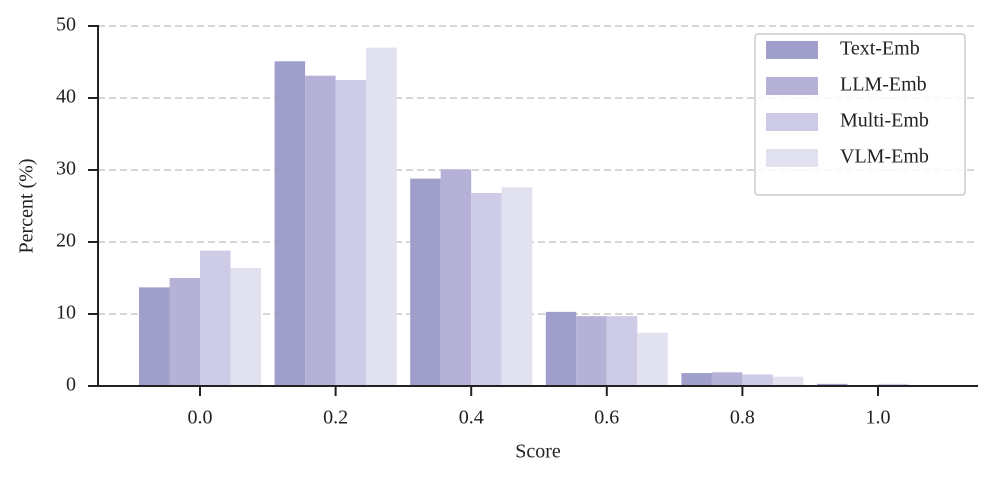 The image size is (995, 483). Describe the element at coordinates (66, 169) in the screenshot. I see `y-tick-label: 30` at that location.